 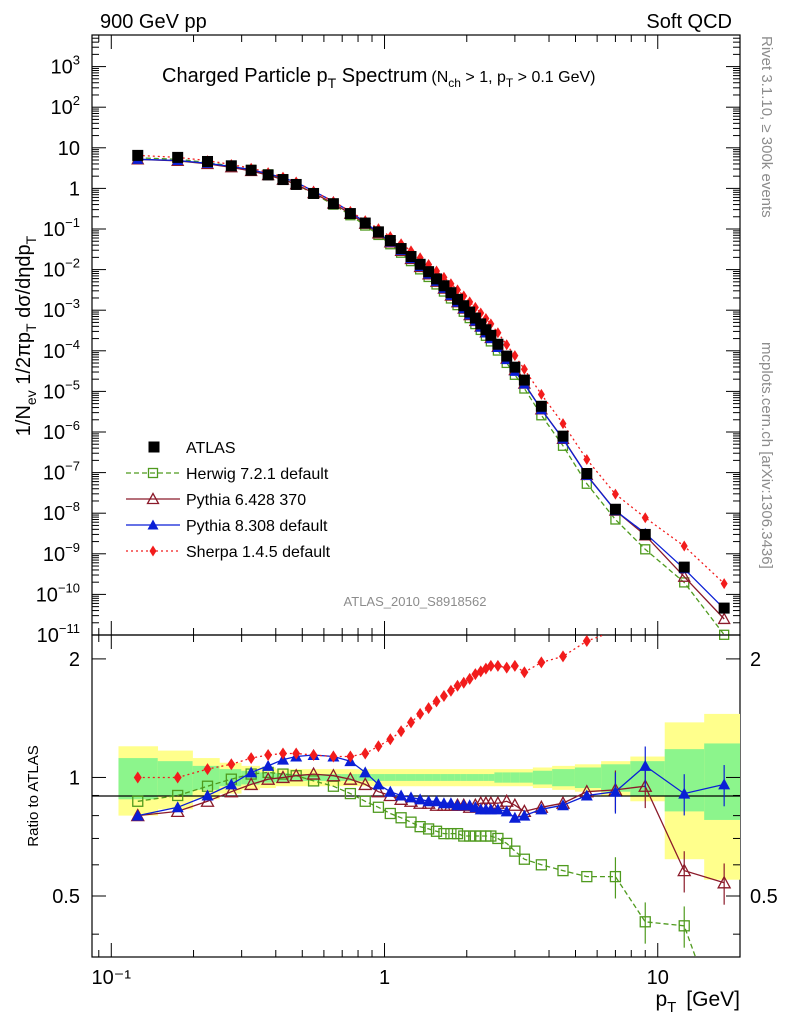 What do you see at coordinates (66, 897) in the screenshot?
I see `ratio-y-tick-label: 0.5` at bounding box center [66, 897].